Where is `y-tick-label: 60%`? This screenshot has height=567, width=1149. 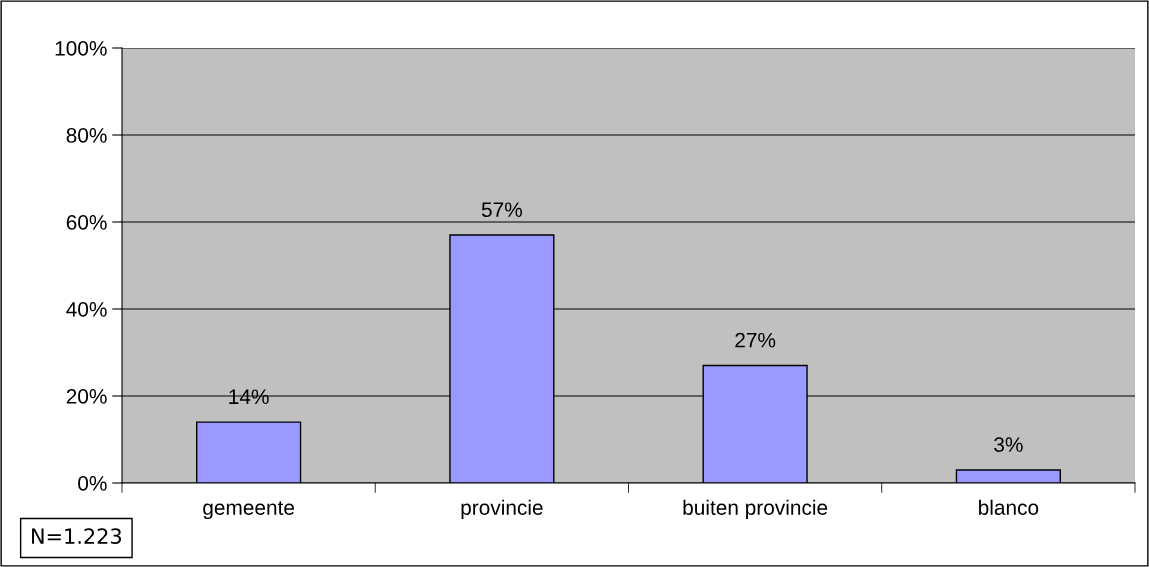 y-tick-label: 60% is located at coordinates (86, 222).